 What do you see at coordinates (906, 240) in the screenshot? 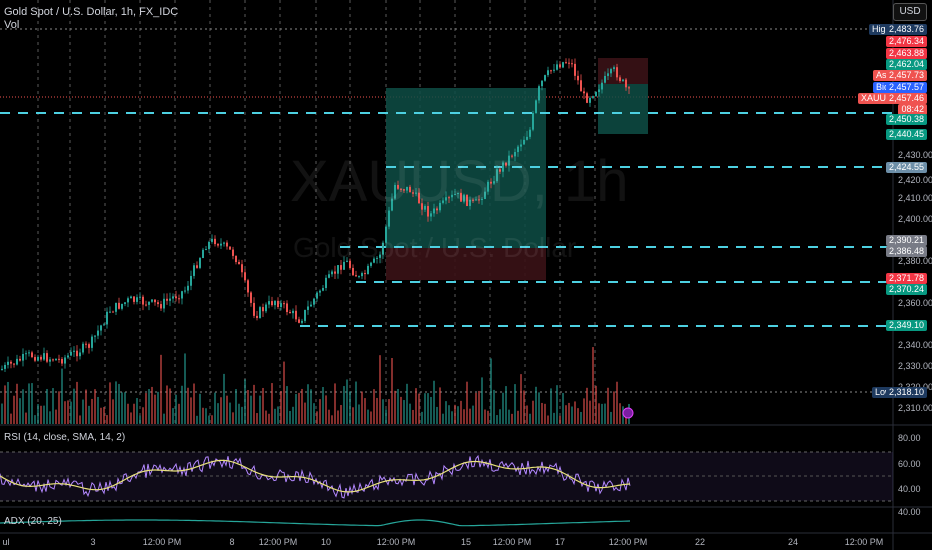
I see `price-tag: 2,390.21` at bounding box center [906, 240].